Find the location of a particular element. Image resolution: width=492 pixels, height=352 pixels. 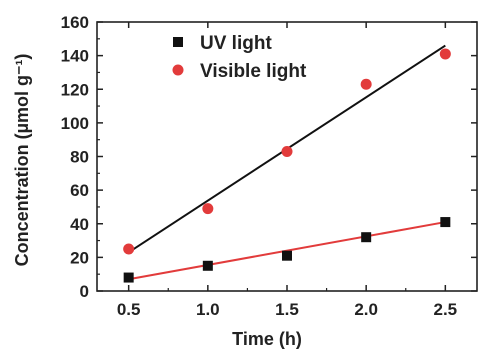

y-tick-label: 40 is located at coordinates (79, 224).